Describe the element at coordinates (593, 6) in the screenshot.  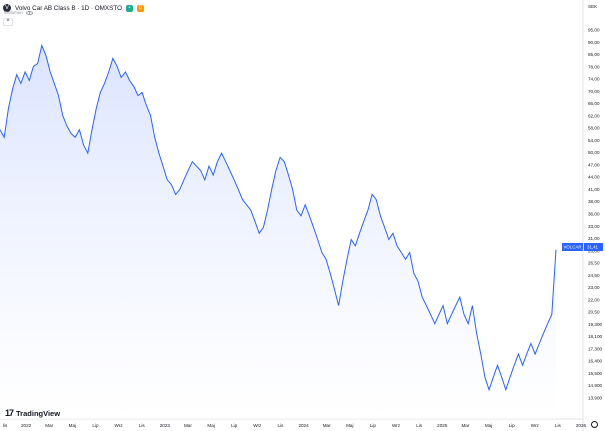
I see `currency-label: SEK` at that location.